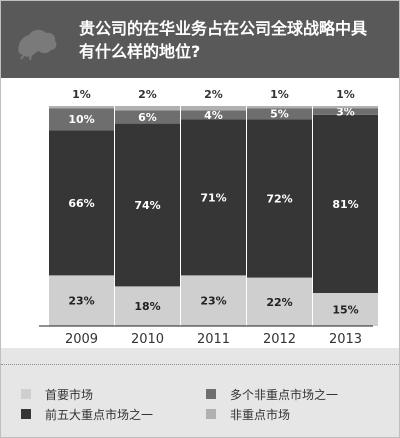 The image size is (400, 438). What do you see at coordinates (200, 364) in the screenshot?
I see `legend-divider` at bounding box center [200, 364].